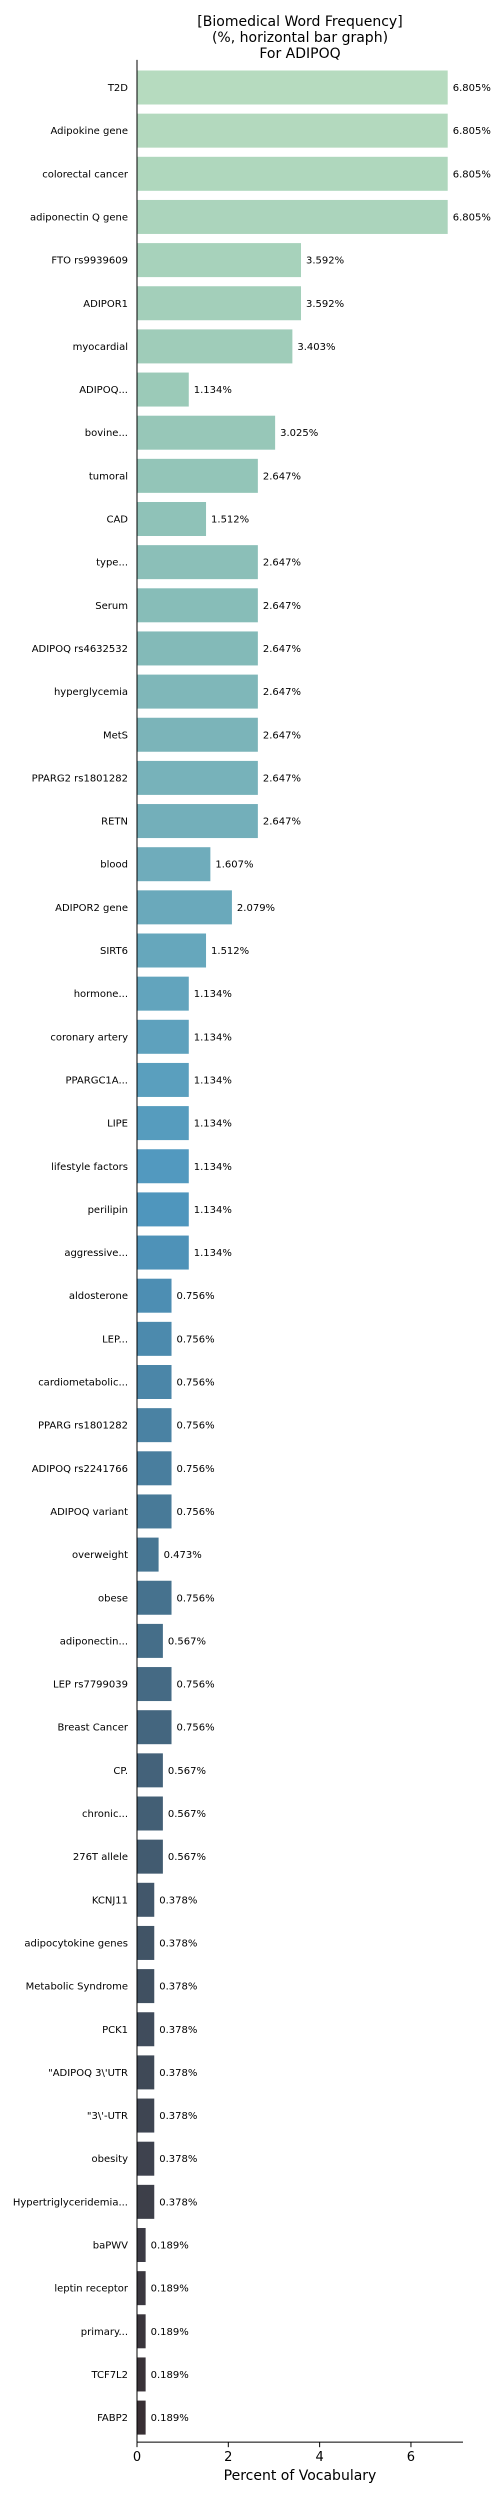 This screenshot has width=500, height=2500. Describe the element at coordinates (79, 217) in the screenshot. I see `category-label-4: adiponectin Q gene` at that location.